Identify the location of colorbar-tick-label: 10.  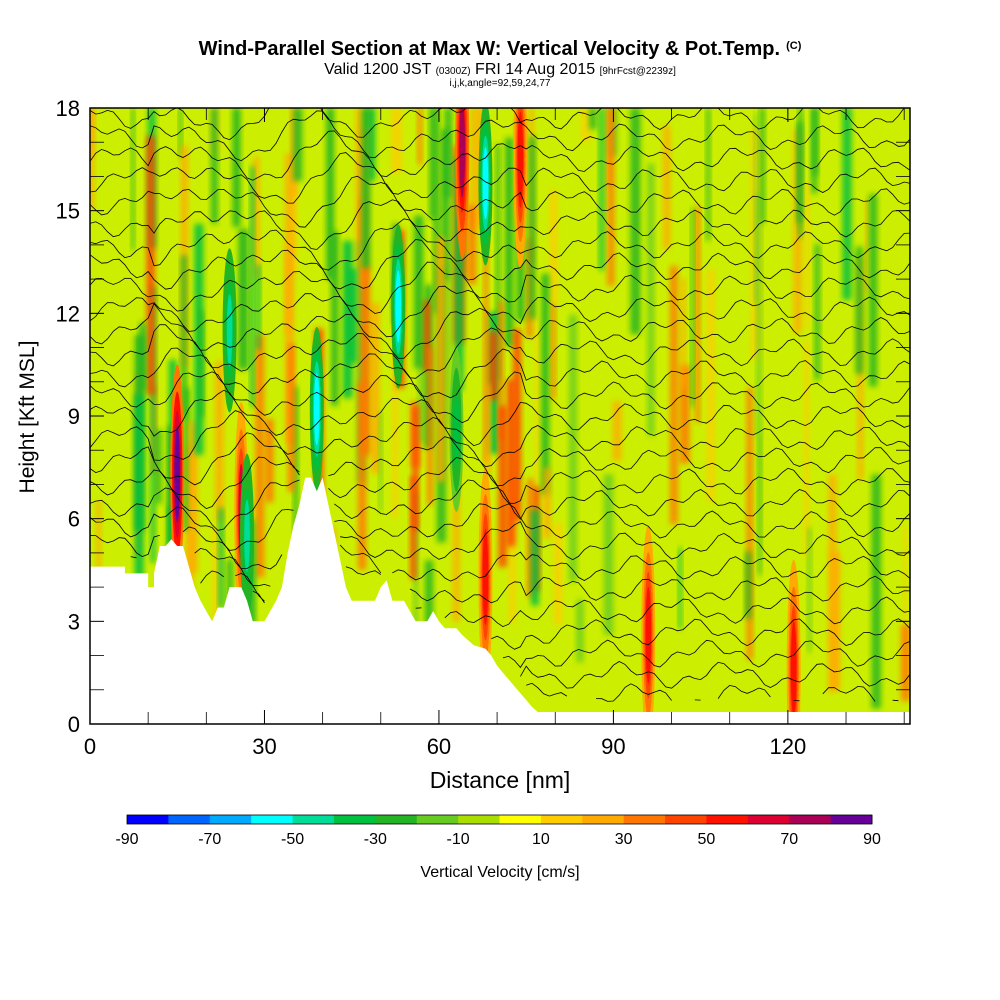
(541, 839).